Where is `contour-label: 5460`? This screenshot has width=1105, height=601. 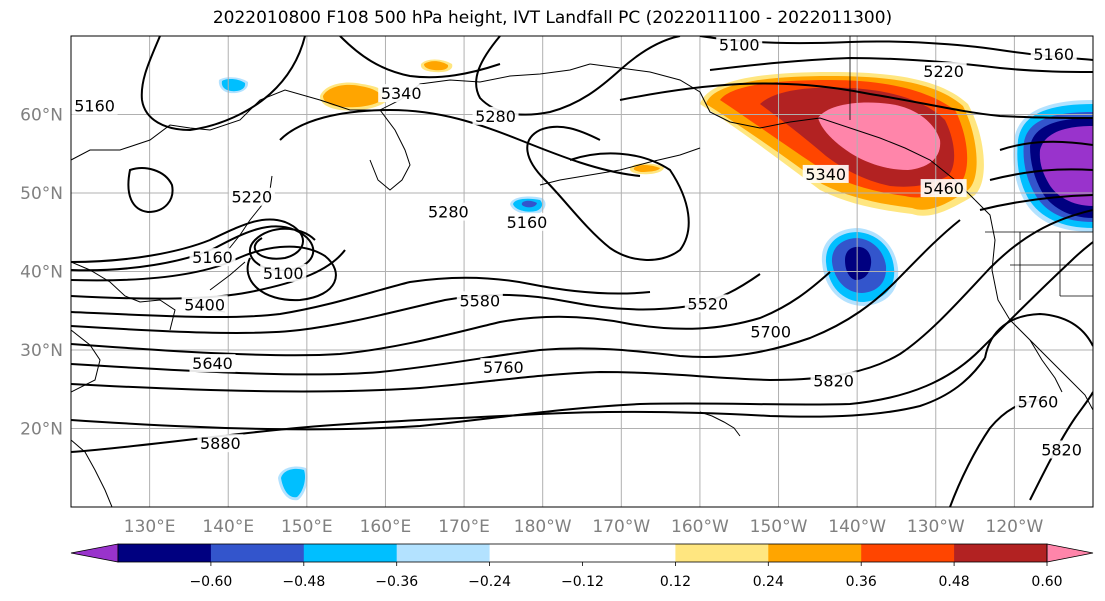
contour-label: 5460 is located at coordinates (943, 188).